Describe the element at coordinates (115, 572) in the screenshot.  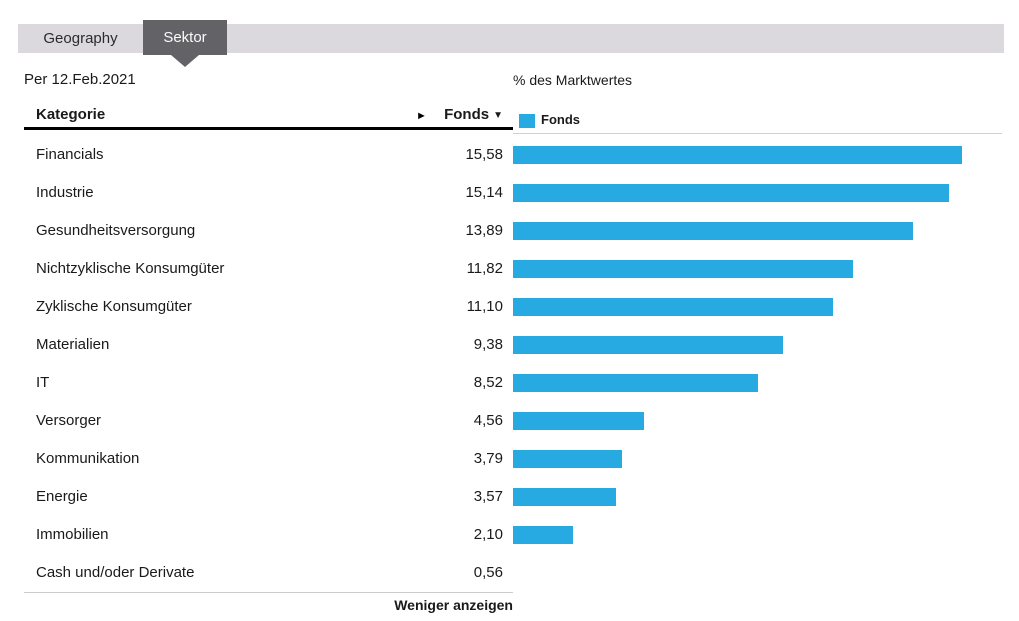
I see `category-label: Cash und/oder Derivate` at that location.